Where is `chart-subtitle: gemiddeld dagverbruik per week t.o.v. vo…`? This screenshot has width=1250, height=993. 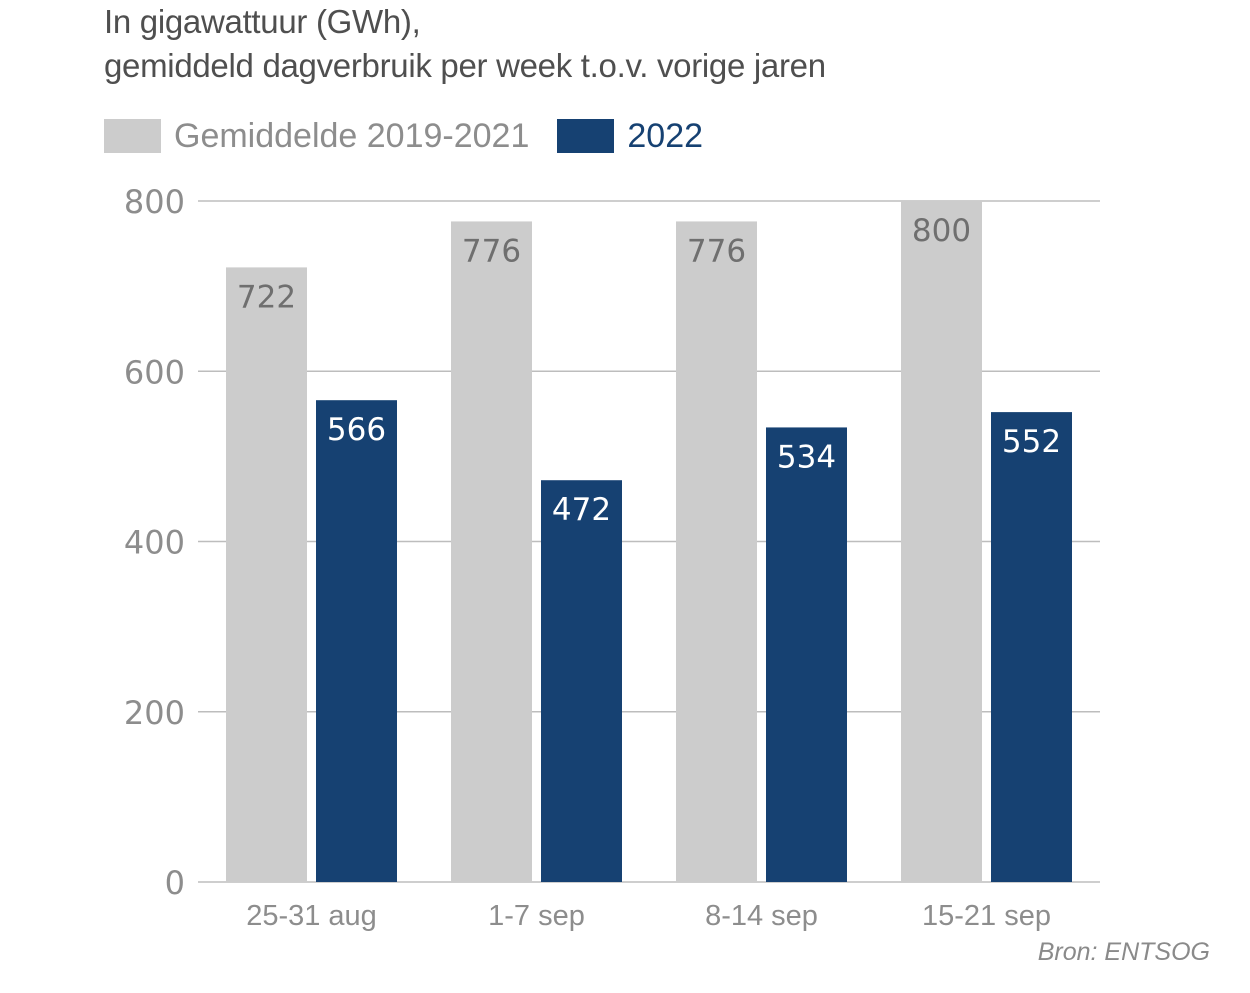 chart-subtitle: gemiddeld dagverbruik per week t.o.v. vo… is located at coordinates (465, 65).